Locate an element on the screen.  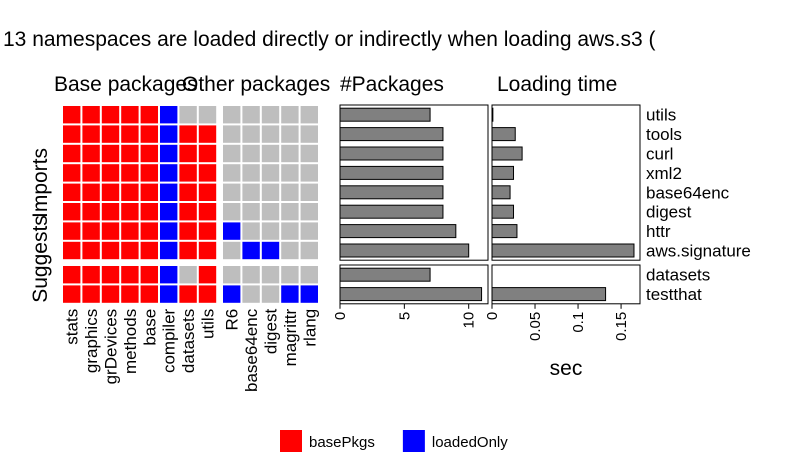
legend-swatch-basePkgs is located at coordinates (291, 441).